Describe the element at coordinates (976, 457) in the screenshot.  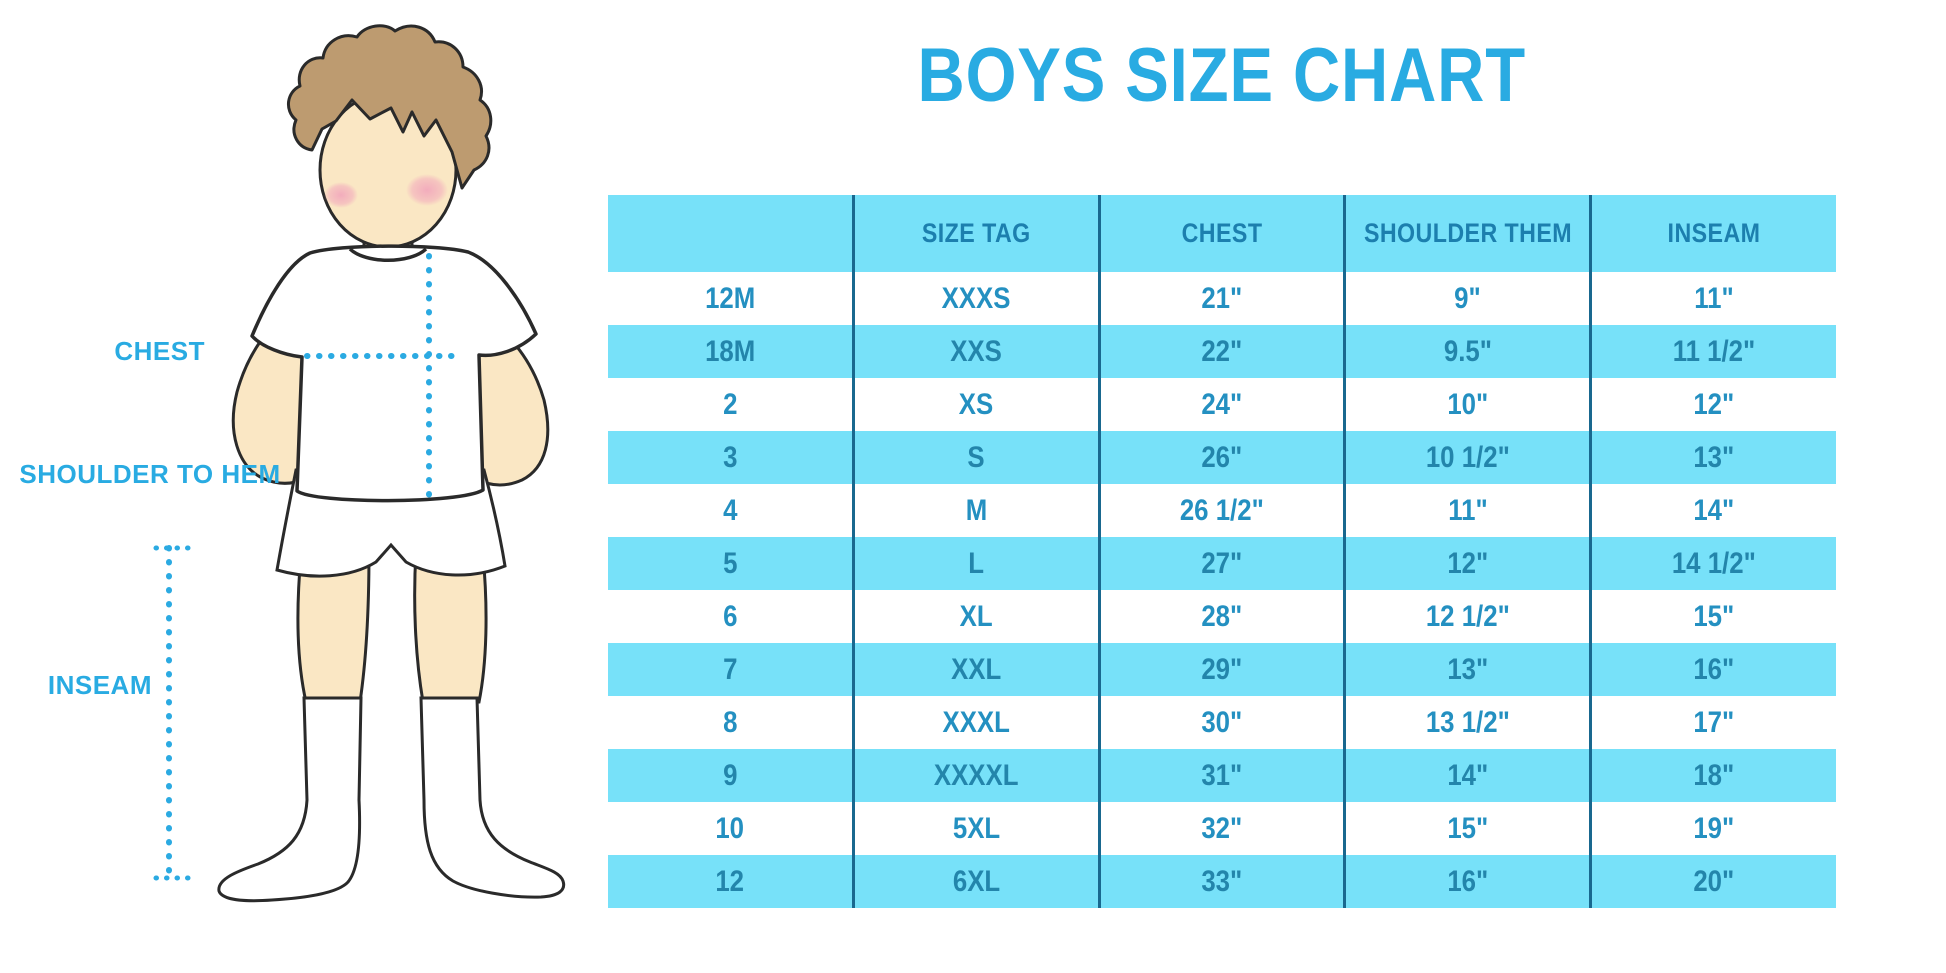
I see `table-cell: S` at that location.